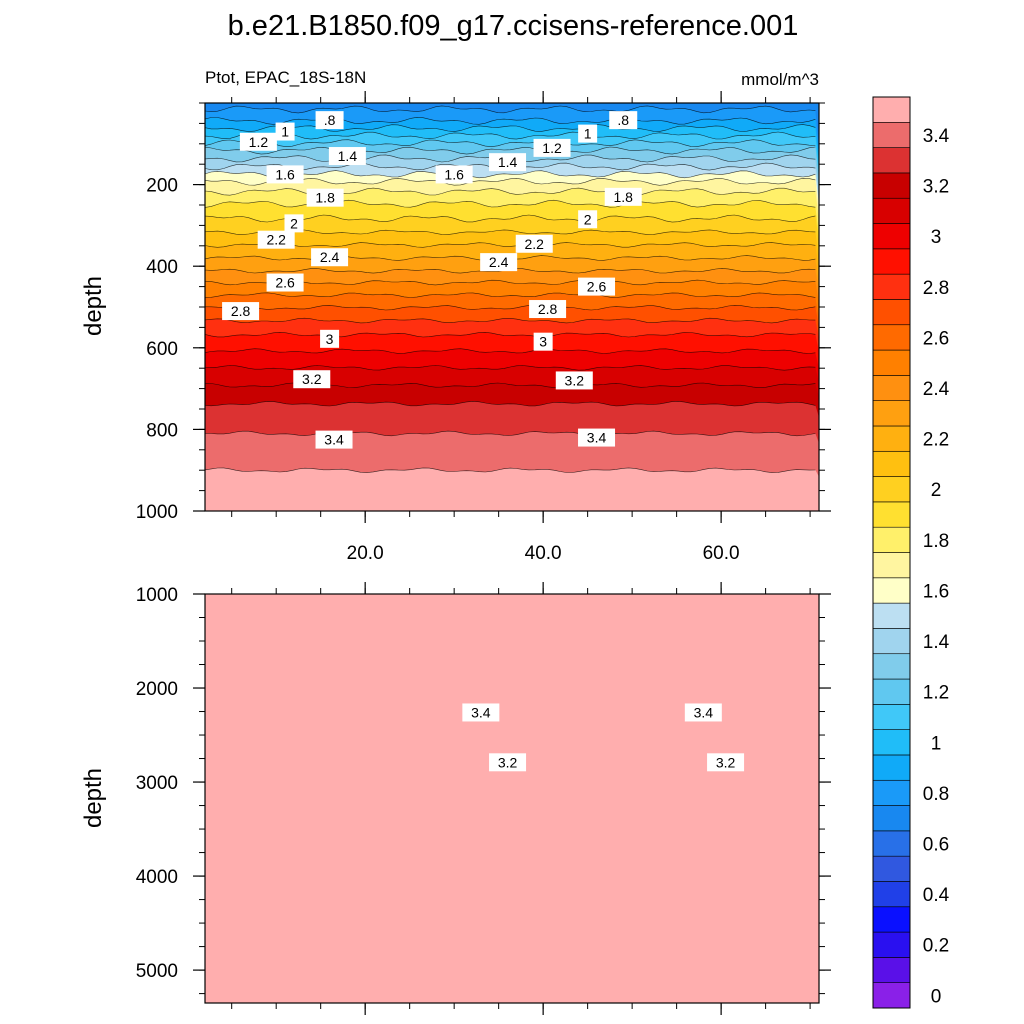 The height and width of the screenshot is (1024, 1024). I want to click on contour-label: 3.4, so click(481, 712).